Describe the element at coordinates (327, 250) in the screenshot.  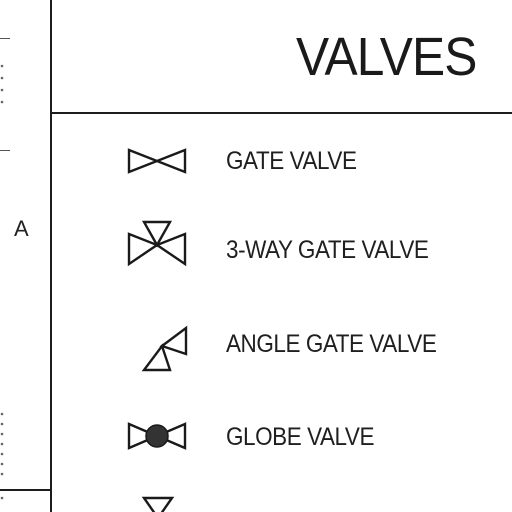
I see `legend-label: 3-WAY GATE VALVE` at that location.